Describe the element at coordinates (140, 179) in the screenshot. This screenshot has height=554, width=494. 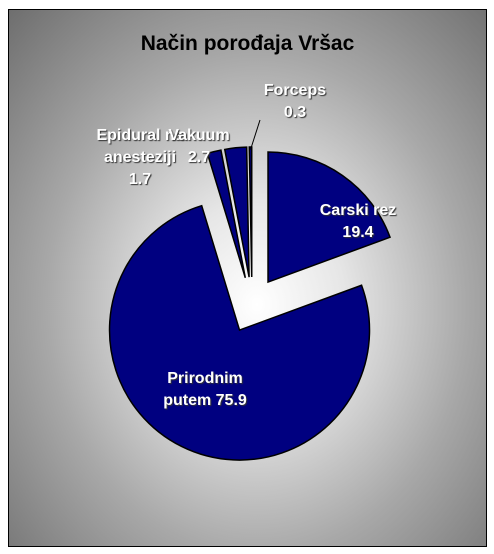
I see `value-label: 1.7` at that location.